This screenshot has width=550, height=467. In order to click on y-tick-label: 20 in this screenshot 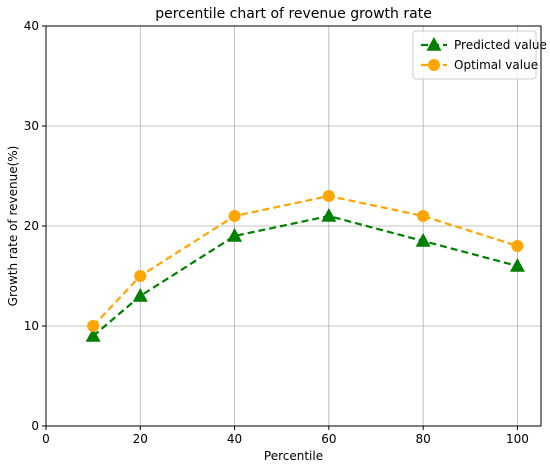, I will do `click(31, 226)`.